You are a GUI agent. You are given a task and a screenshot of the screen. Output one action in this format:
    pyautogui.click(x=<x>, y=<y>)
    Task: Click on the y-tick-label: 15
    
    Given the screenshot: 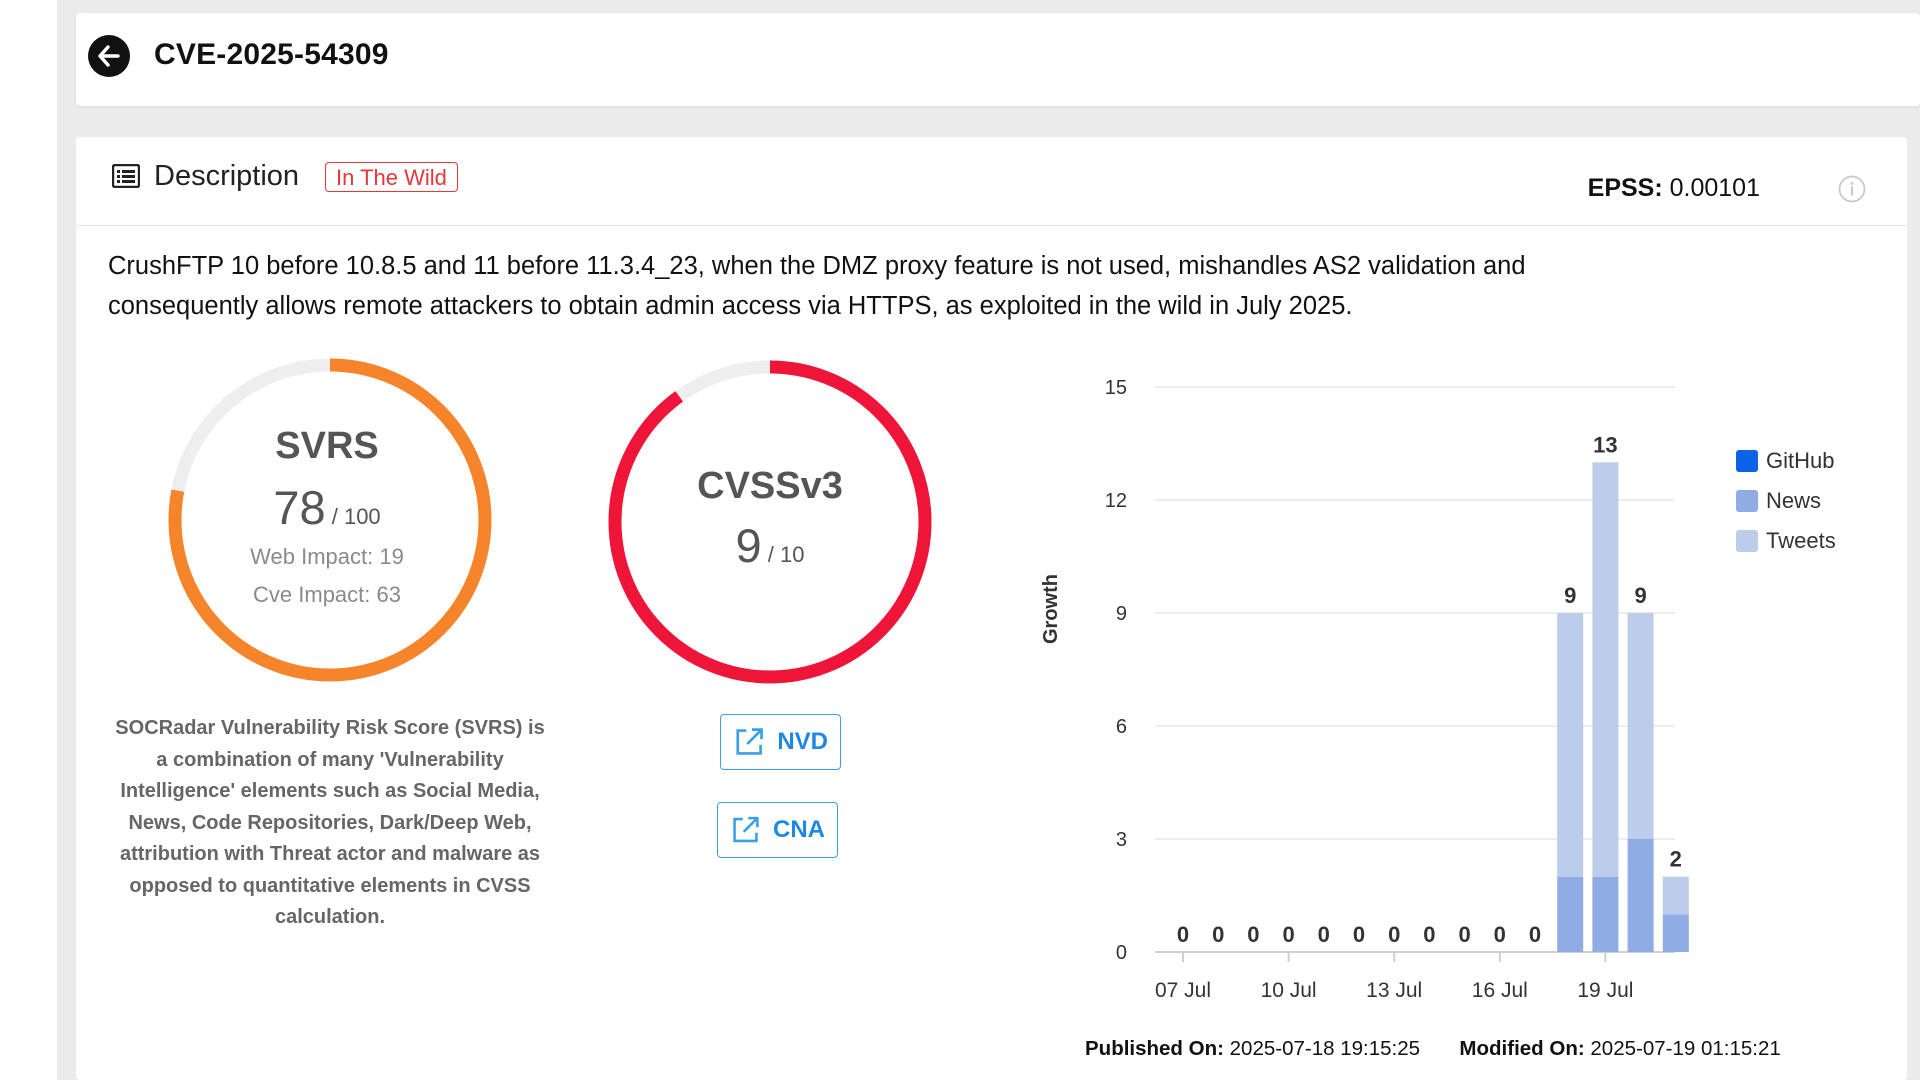 What is the action you would take?
    pyautogui.click(x=1116, y=388)
    